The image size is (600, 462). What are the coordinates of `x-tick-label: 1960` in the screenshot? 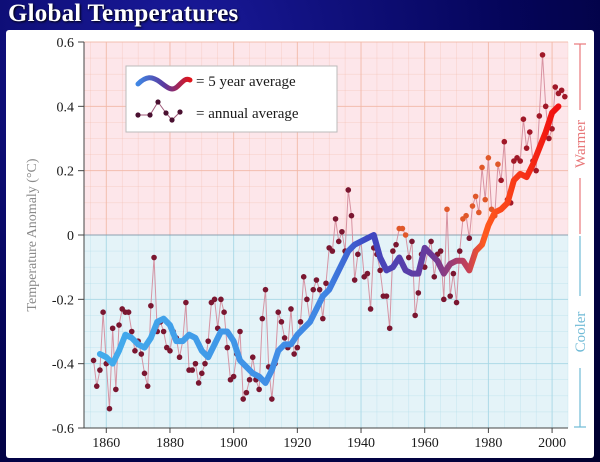 It's located at (425, 443).